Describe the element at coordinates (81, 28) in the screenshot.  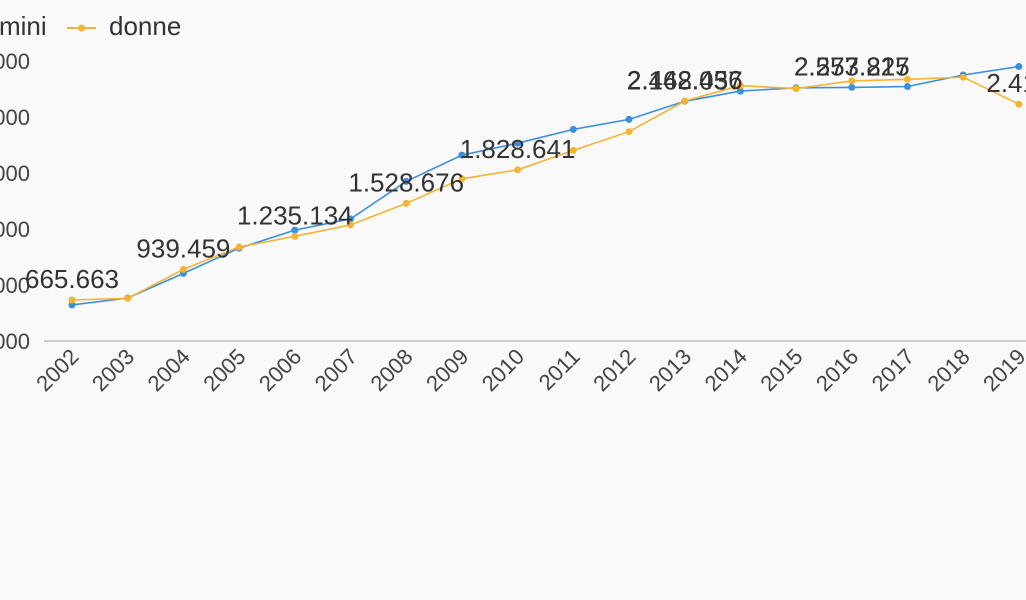
I see `legend-marker-donne` at that location.